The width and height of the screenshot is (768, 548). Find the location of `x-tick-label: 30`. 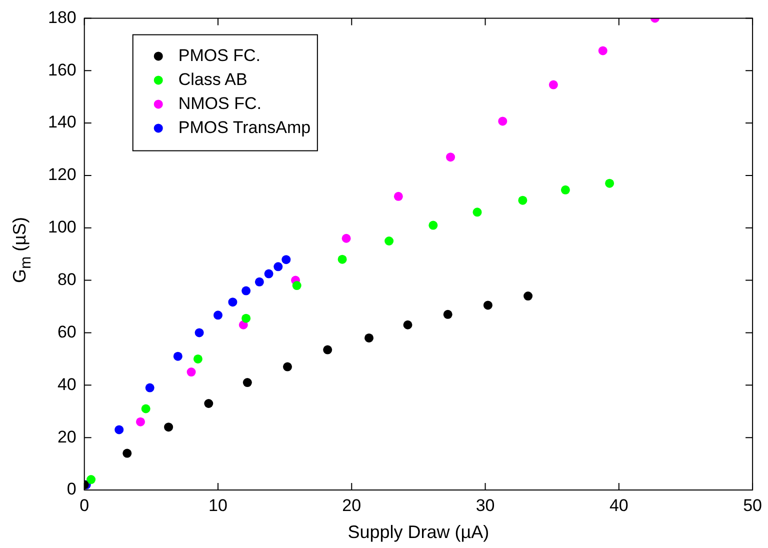

x-tick-label: 30 is located at coordinates (485, 505).